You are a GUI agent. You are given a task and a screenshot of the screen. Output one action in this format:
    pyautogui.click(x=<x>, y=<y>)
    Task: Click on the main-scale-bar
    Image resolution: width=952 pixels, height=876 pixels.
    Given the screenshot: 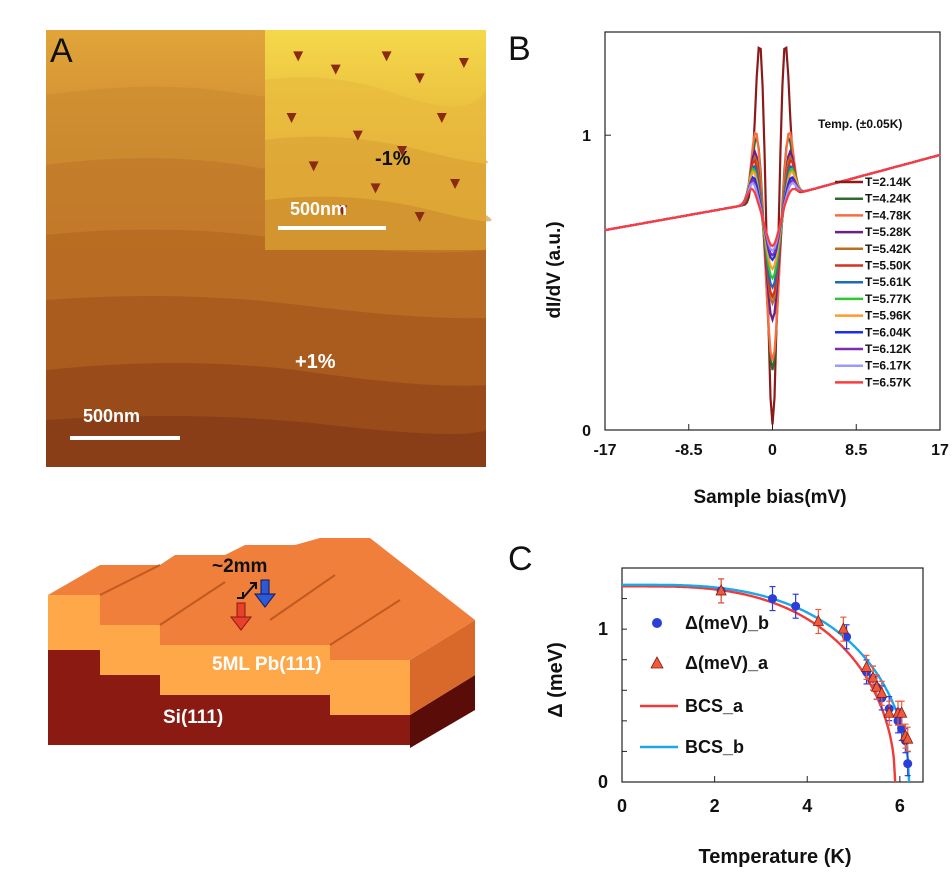 What is the action you would take?
    pyautogui.click(x=125, y=438)
    